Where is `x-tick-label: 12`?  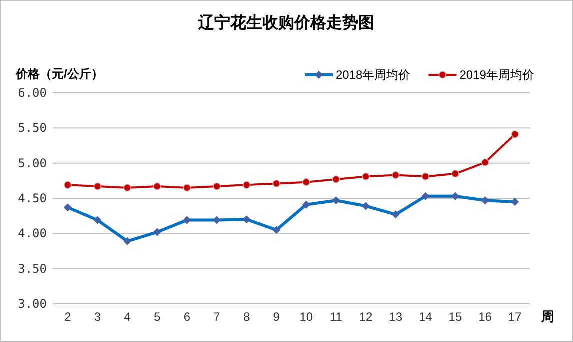
x-tick-label: 12 is located at coordinates (366, 317).